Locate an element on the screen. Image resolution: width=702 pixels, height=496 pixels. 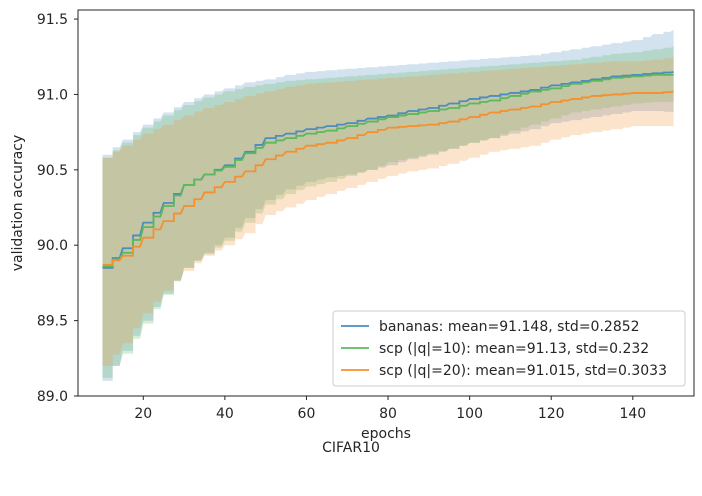
x-axis-label: epochs is located at coordinates (386, 434).